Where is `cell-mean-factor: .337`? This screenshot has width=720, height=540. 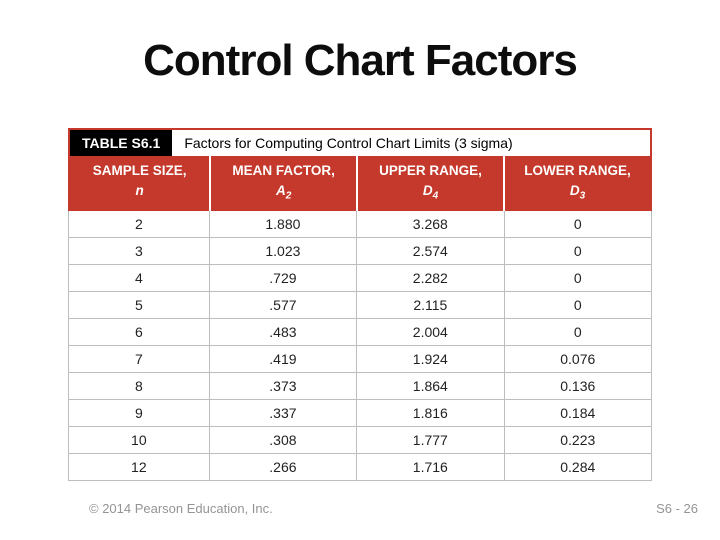 cell-mean-factor: .337 is located at coordinates (282, 412).